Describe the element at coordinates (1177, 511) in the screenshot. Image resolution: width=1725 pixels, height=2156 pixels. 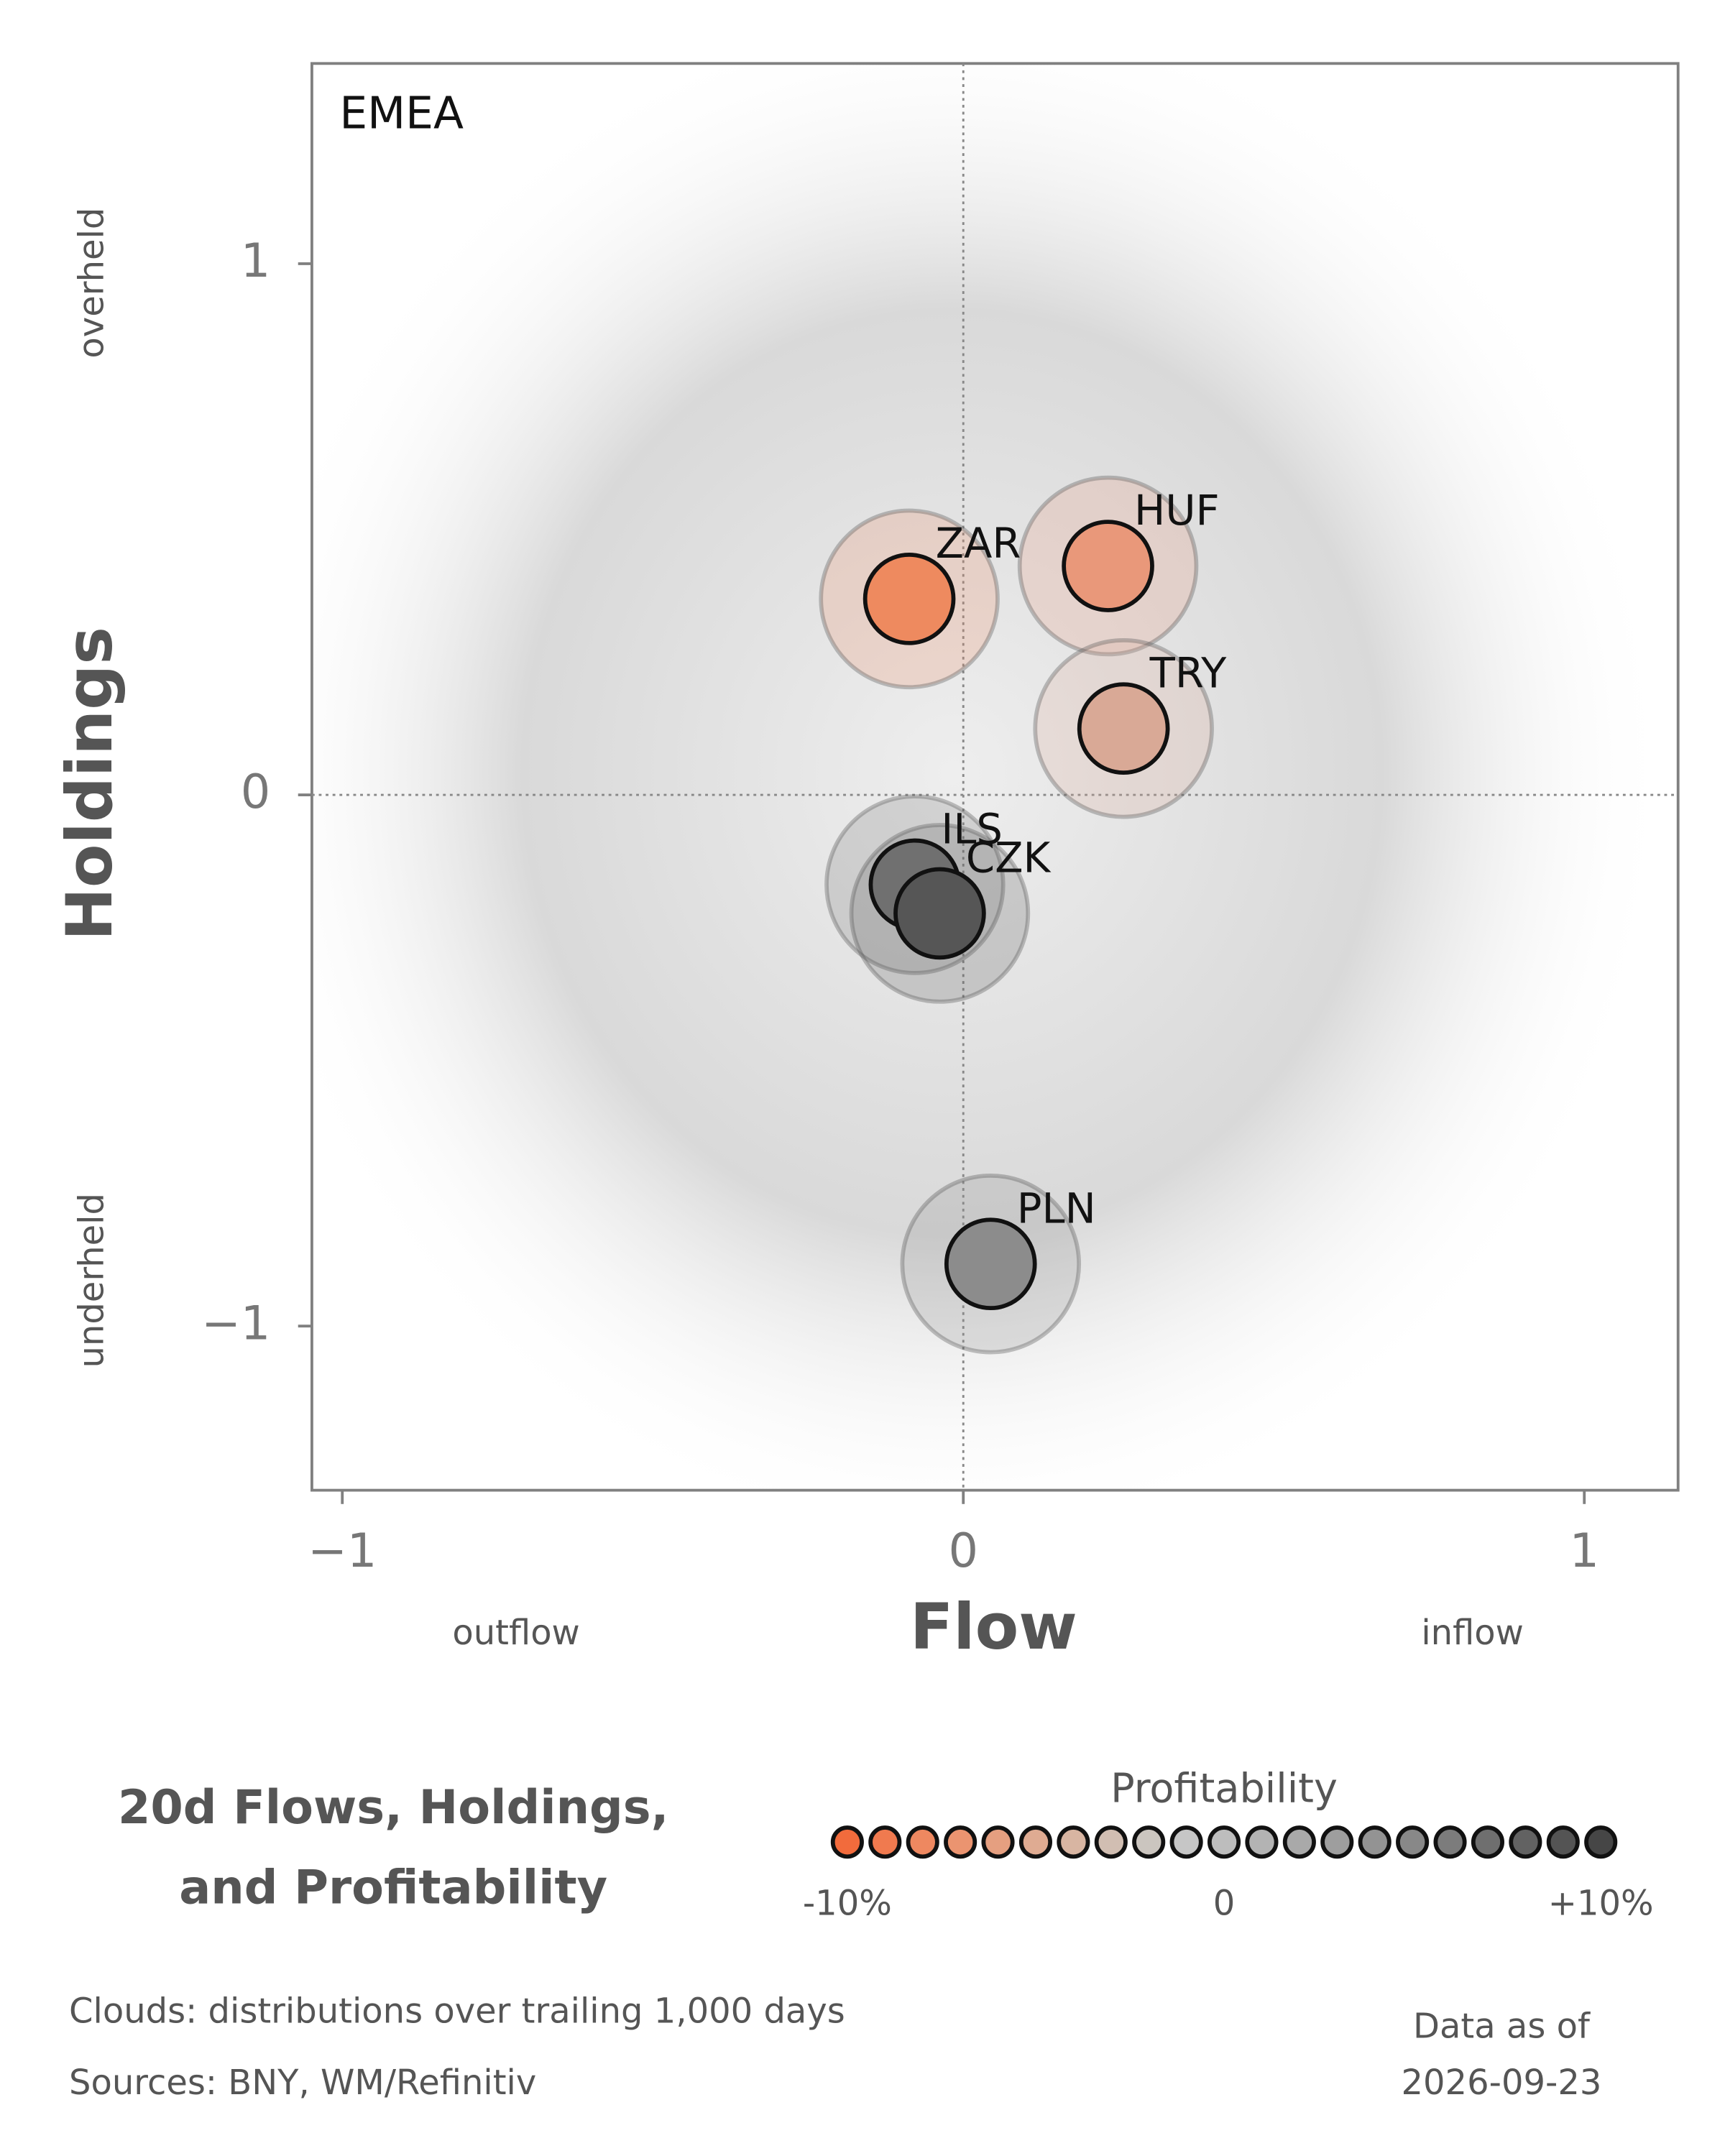
I see `bubble-label: HUF` at that location.